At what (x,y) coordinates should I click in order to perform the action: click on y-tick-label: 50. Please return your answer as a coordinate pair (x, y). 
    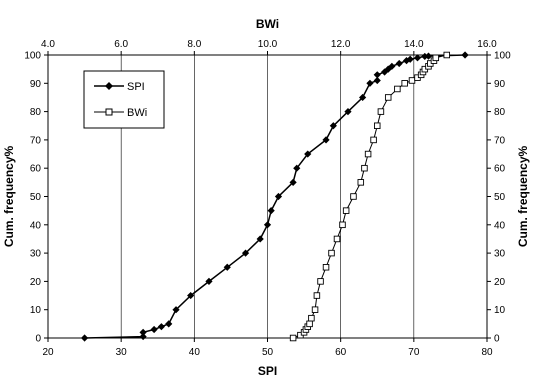
    Looking at the image, I should click on (36, 197).